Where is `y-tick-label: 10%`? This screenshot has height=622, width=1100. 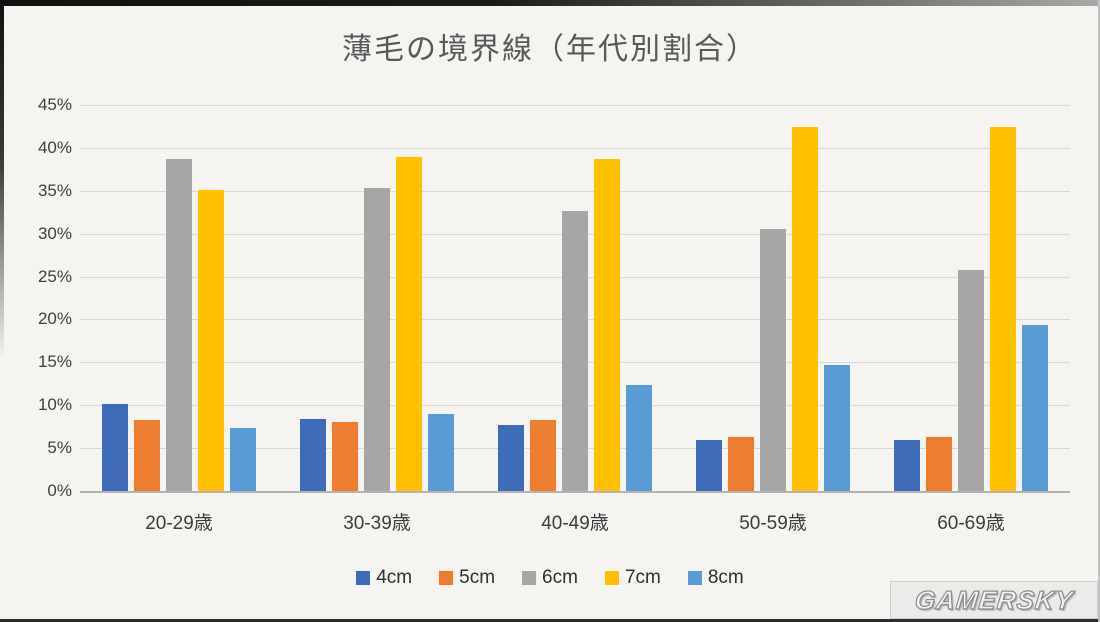 y-tick-label: 10% is located at coordinates (54, 405).